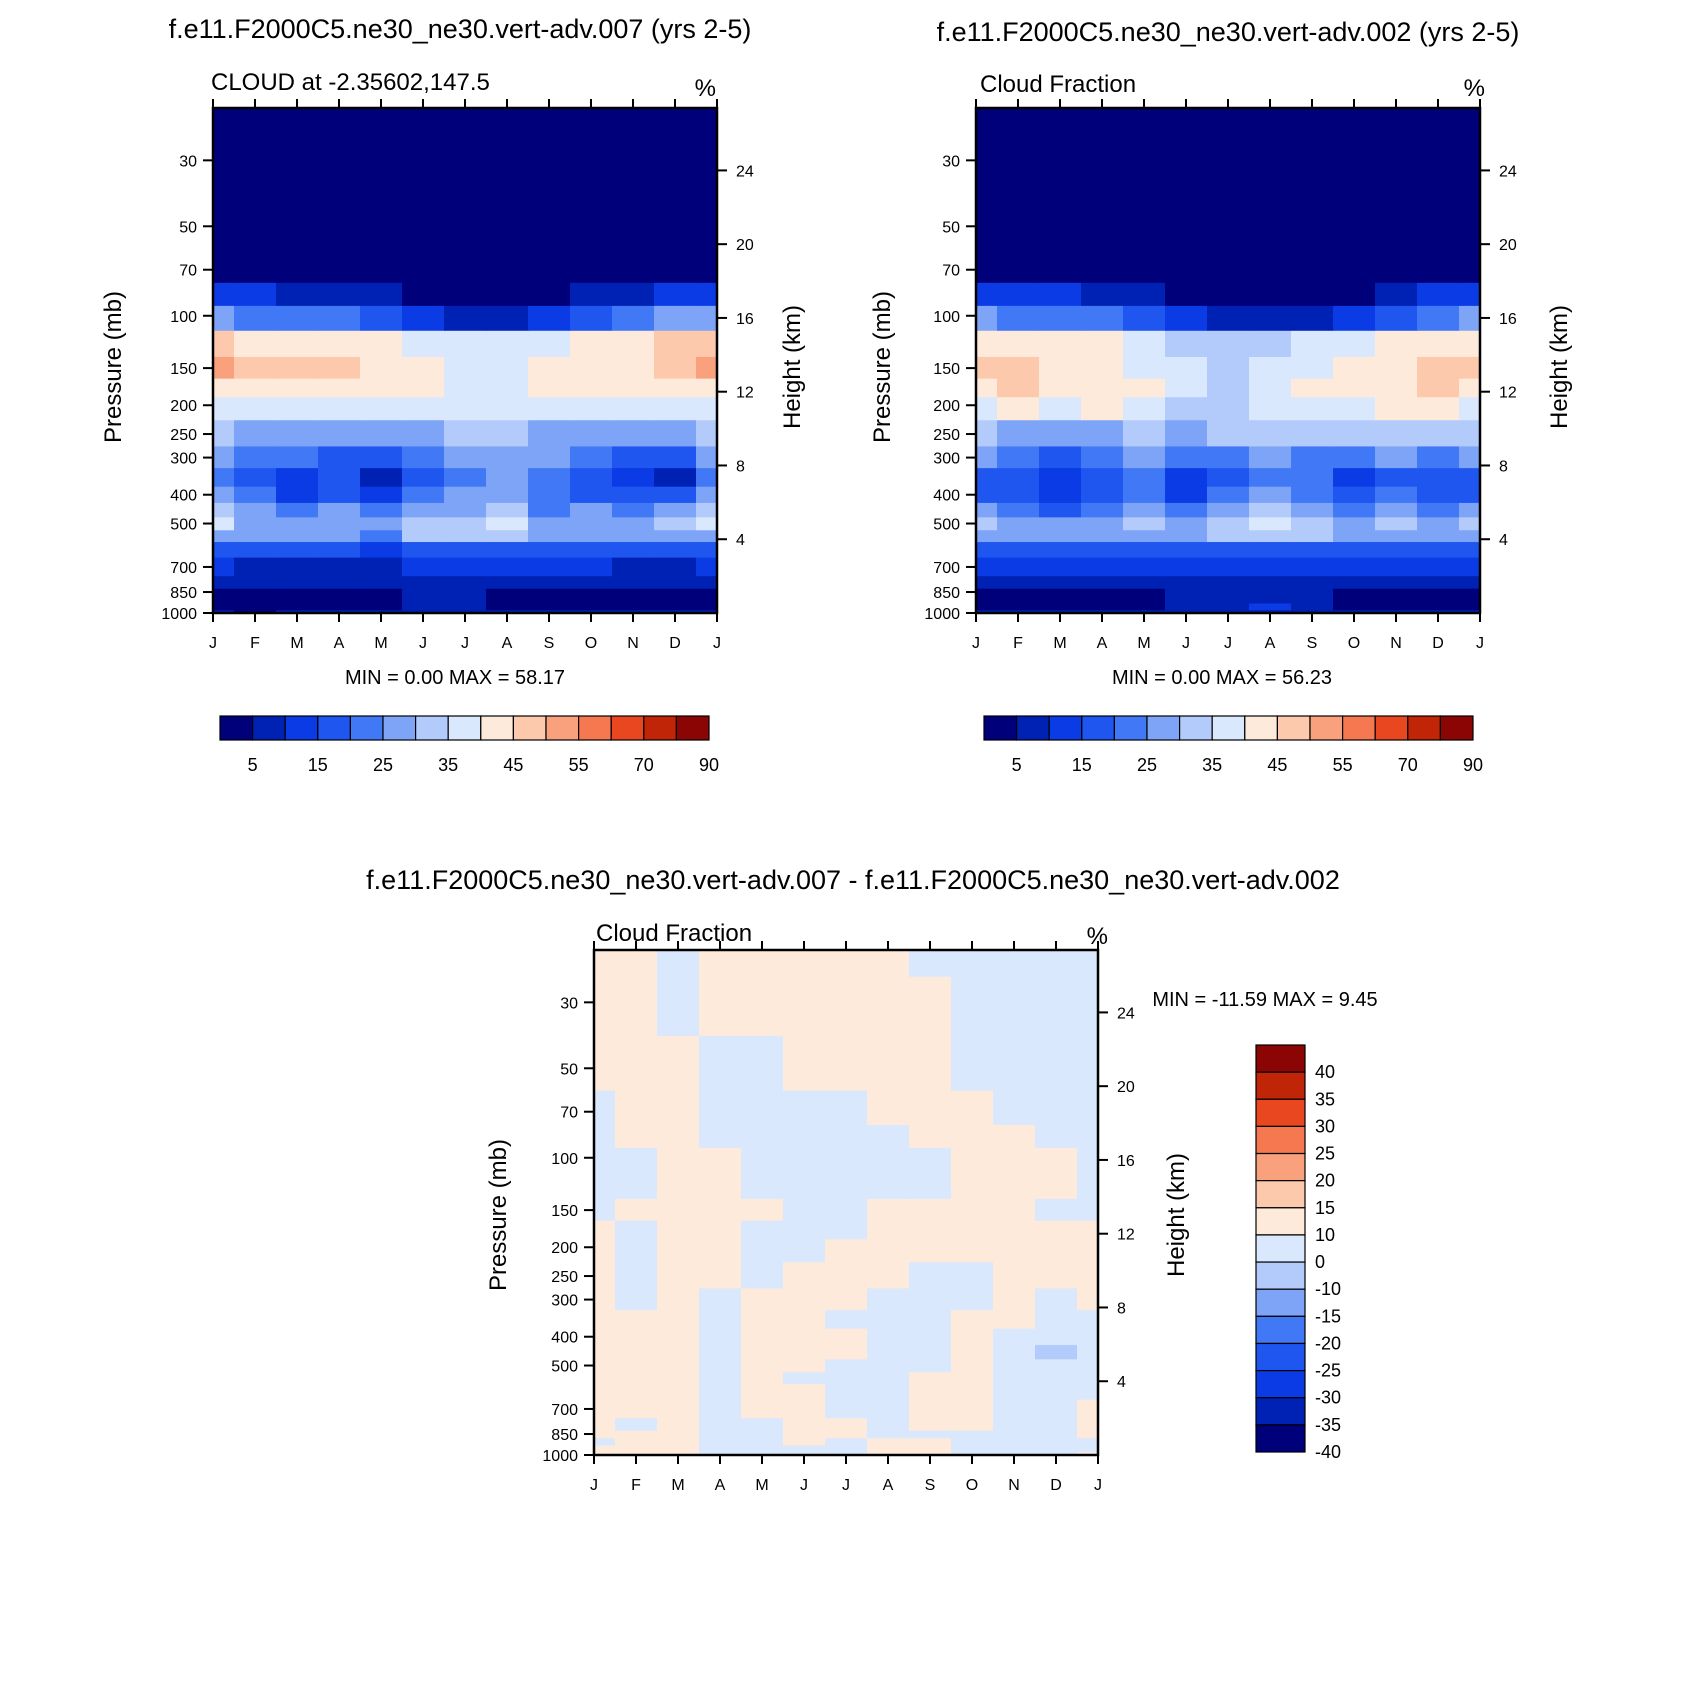 The image size is (1681, 1681). Describe the element at coordinates (1328, 1316) in the screenshot. I see `colorbar-label: -15` at that location.